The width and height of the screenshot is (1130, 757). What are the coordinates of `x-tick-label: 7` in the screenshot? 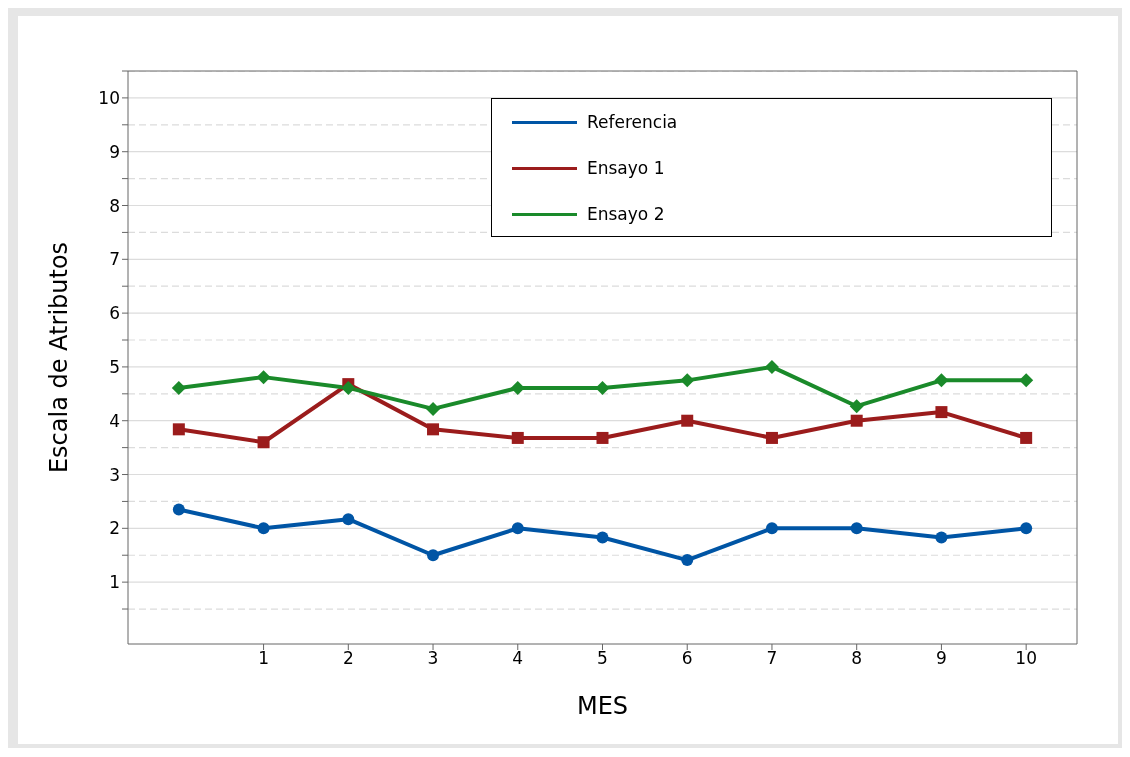 It's located at (772, 658).